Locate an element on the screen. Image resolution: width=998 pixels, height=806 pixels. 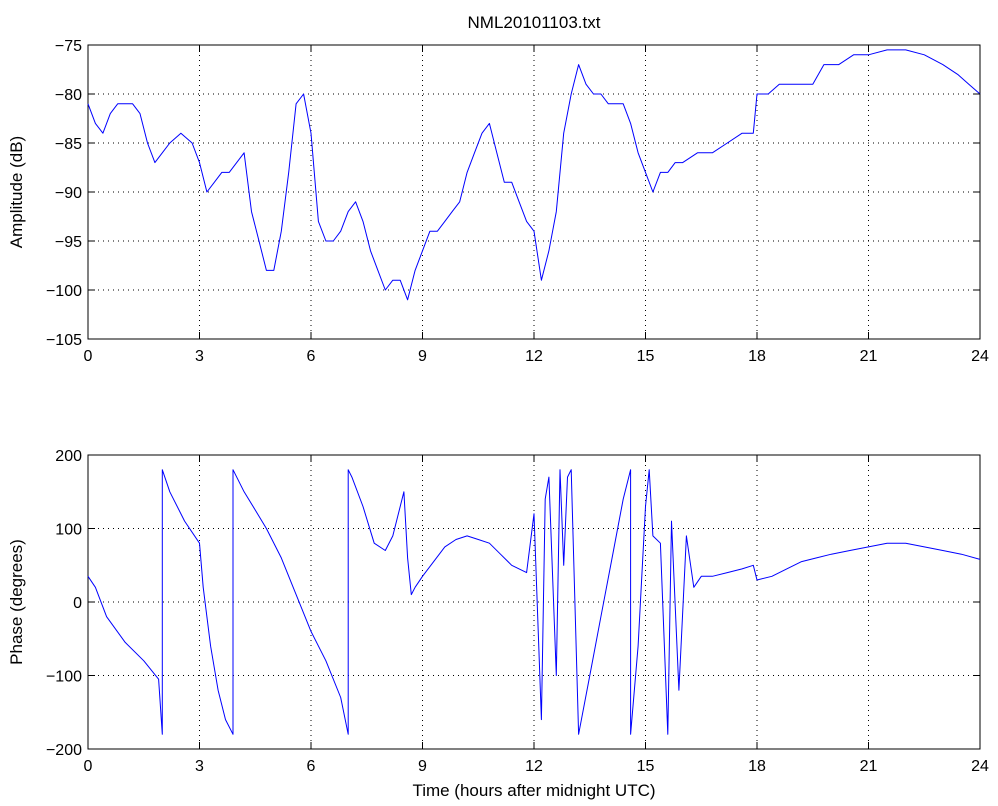
amplitude-x-tick-label: 15 is located at coordinates (646, 356).